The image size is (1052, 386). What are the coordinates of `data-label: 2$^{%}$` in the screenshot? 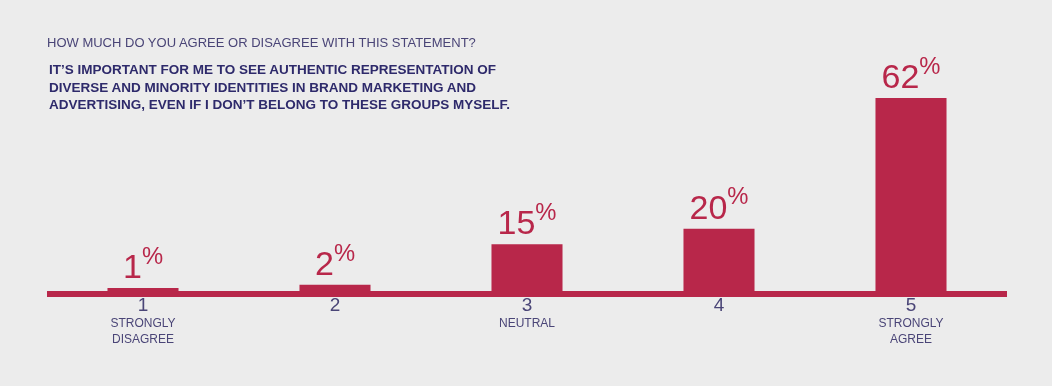 It's located at (335, 260).